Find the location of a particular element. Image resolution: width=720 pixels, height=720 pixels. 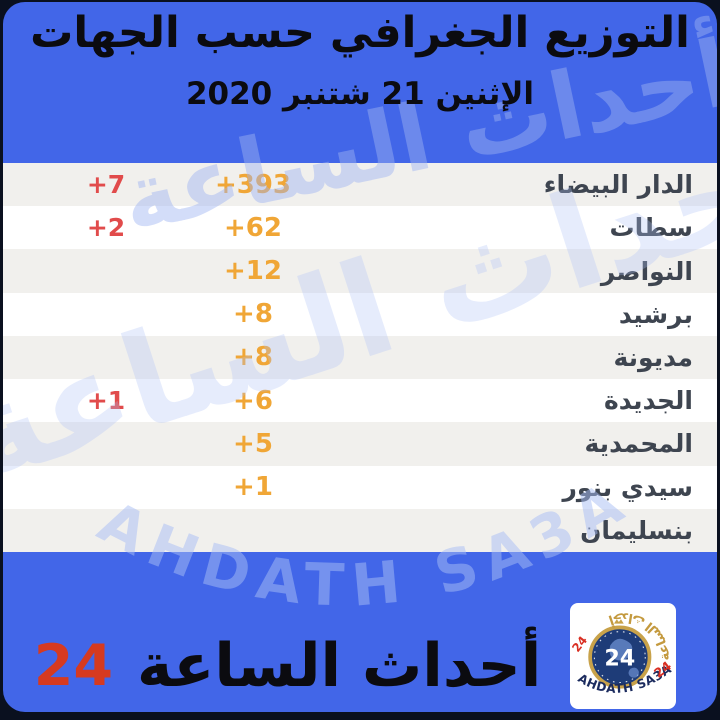

region-name: النواصر is located at coordinates (646, 271).